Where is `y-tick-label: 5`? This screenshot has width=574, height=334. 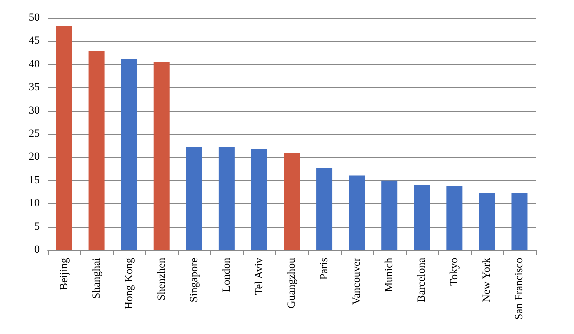 y-tick-label: 5 is located at coordinates (37, 226).